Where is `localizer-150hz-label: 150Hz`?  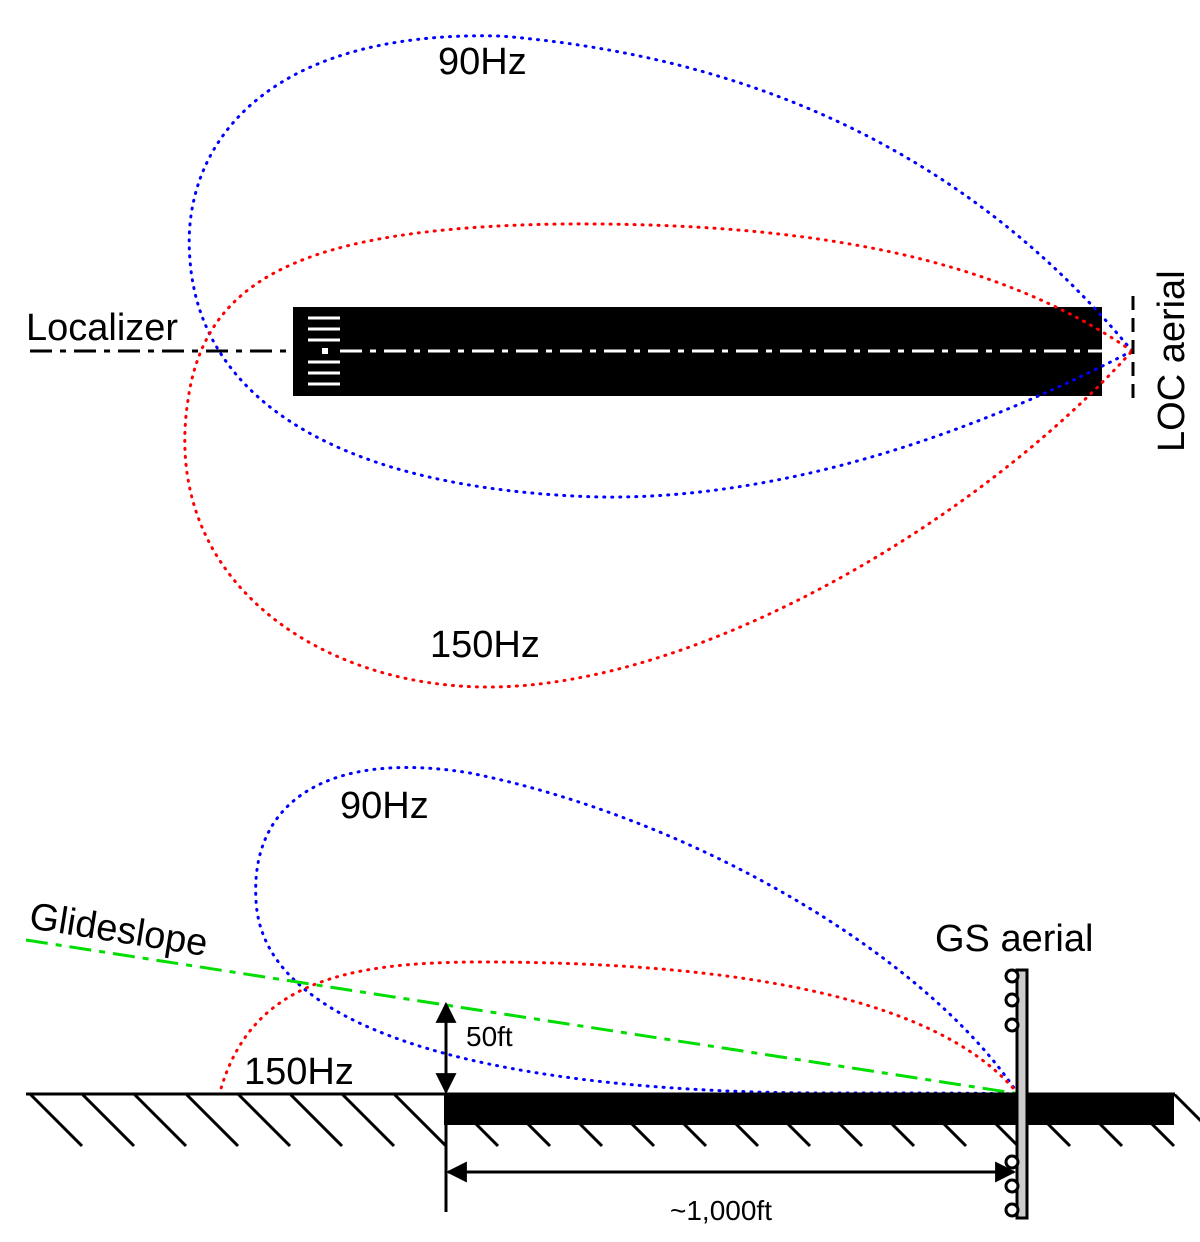
localizer-150hz-label: 150Hz is located at coordinates (485, 645).